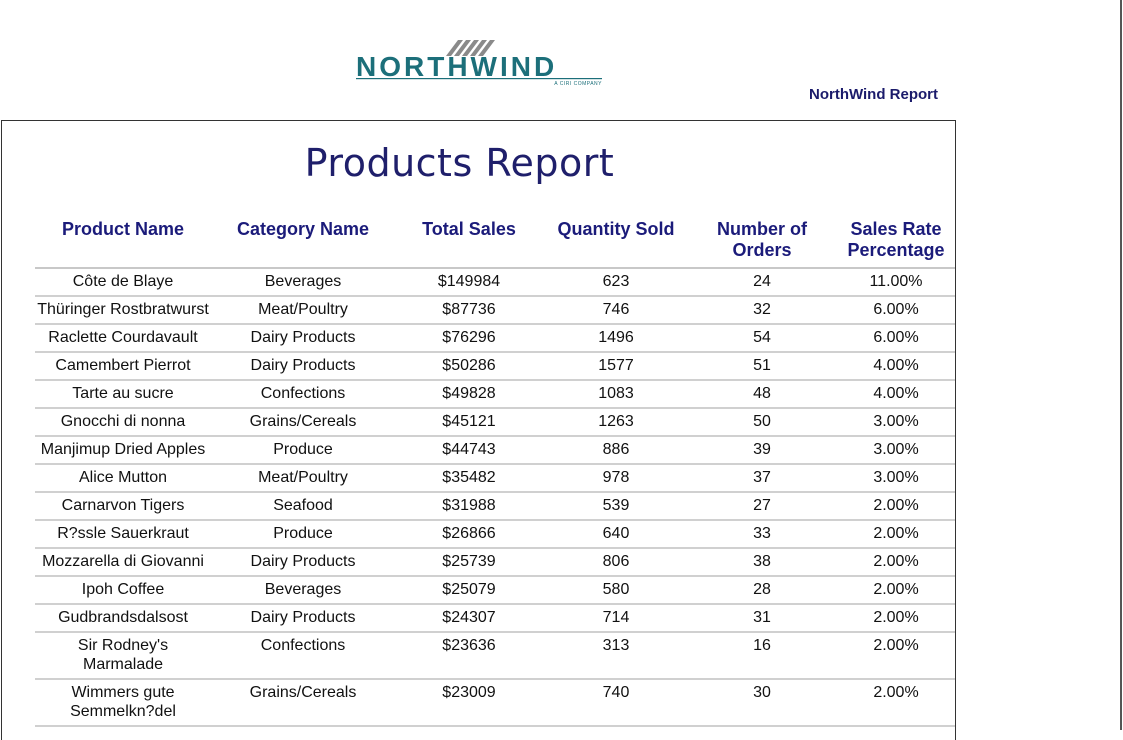 This screenshot has width=1123, height=740. I want to click on product-name-cell: Ipoh Coffee, so click(123, 590).